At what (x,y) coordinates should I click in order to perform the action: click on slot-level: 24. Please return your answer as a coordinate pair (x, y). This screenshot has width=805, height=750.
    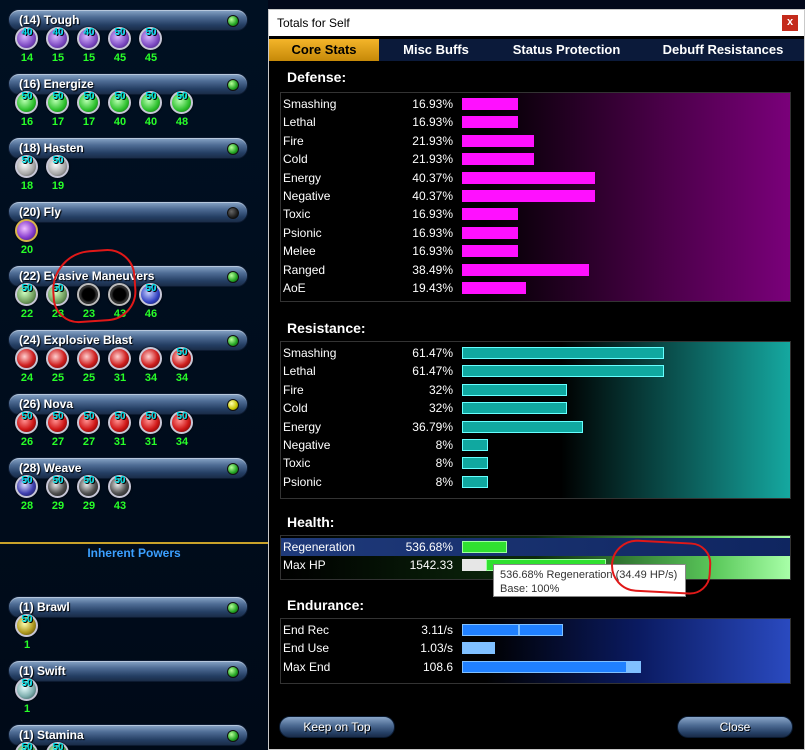
    Looking at the image, I should click on (27, 378).